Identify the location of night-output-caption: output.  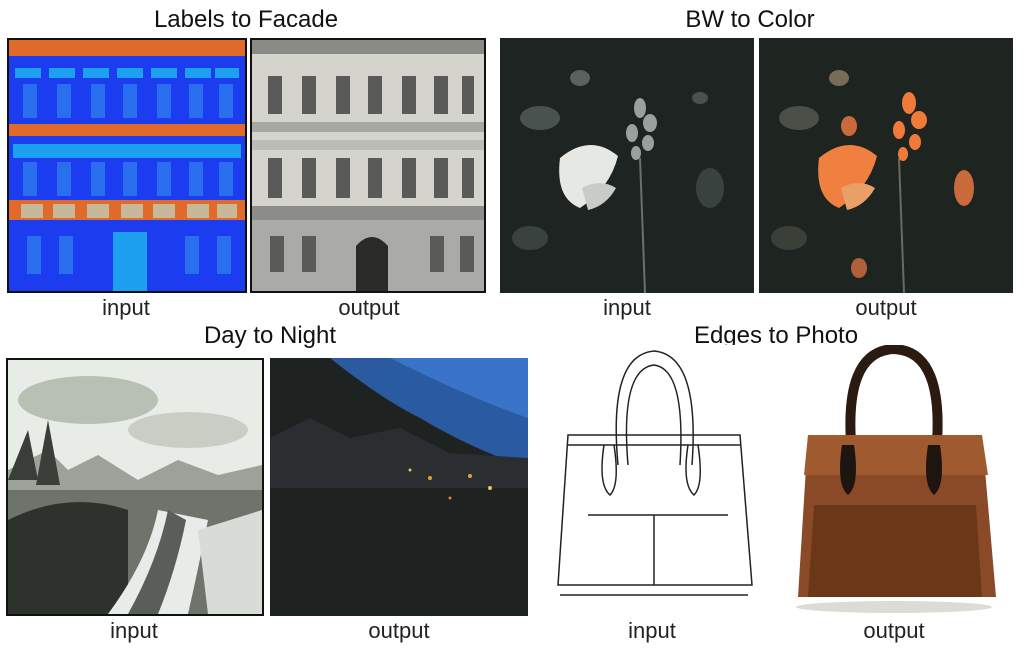
(399, 630).